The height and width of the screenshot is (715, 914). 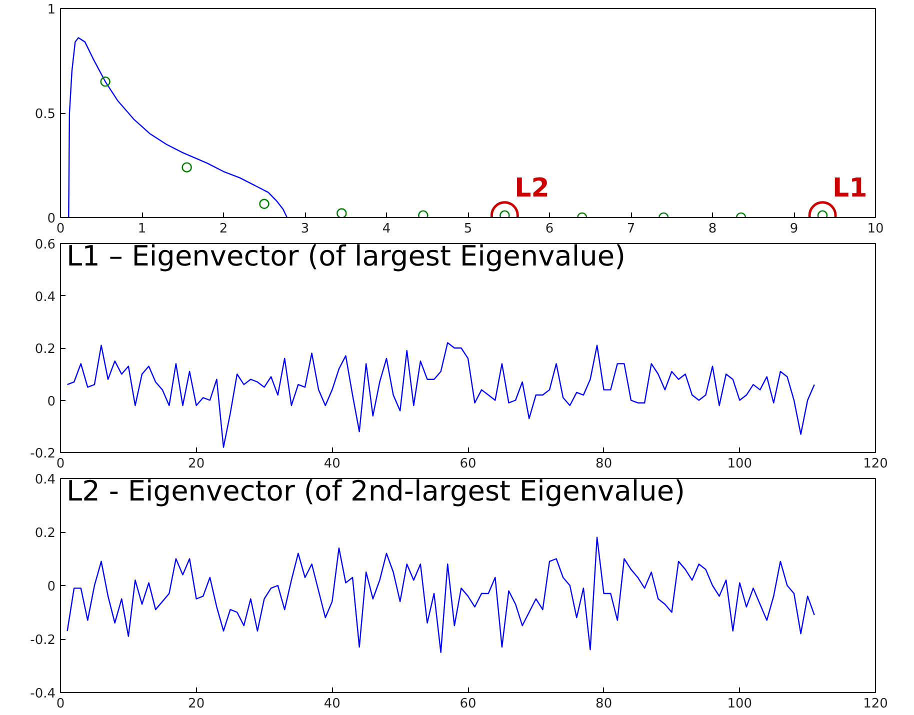 What do you see at coordinates (549, 229) in the screenshot?
I see `x-tick-label: 6` at bounding box center [549, 229].